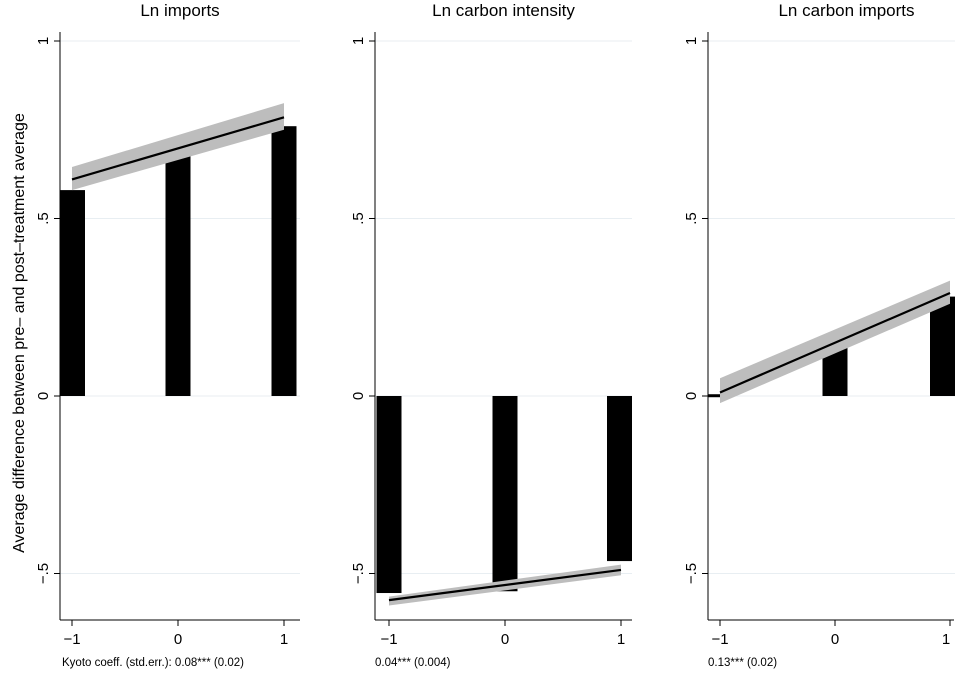 This screenshot has width=955, height=675. Describe the element at coordinates (503, 10) in the screenshot. I see `panel-title: Ln carbon intensity` at that location.